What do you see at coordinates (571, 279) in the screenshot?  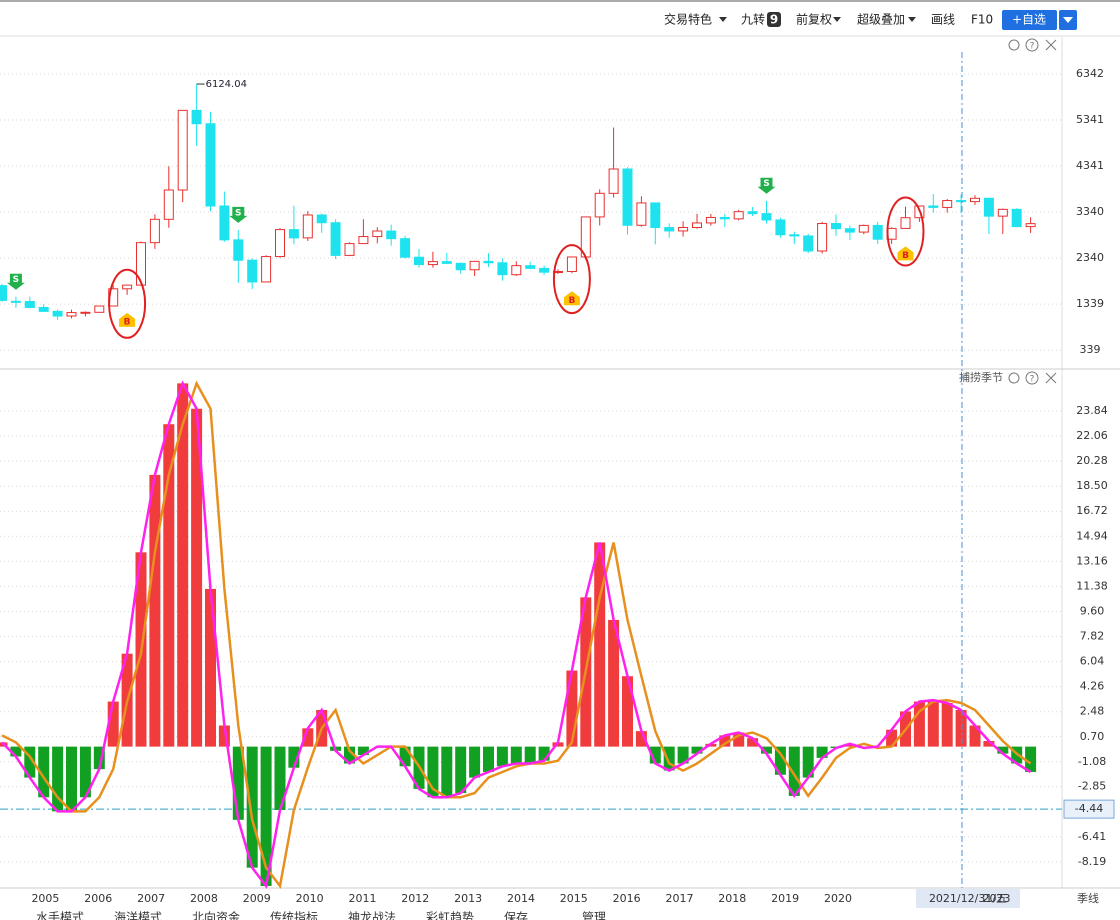 I see `highlight-ring` at bounding box center [571, 279].